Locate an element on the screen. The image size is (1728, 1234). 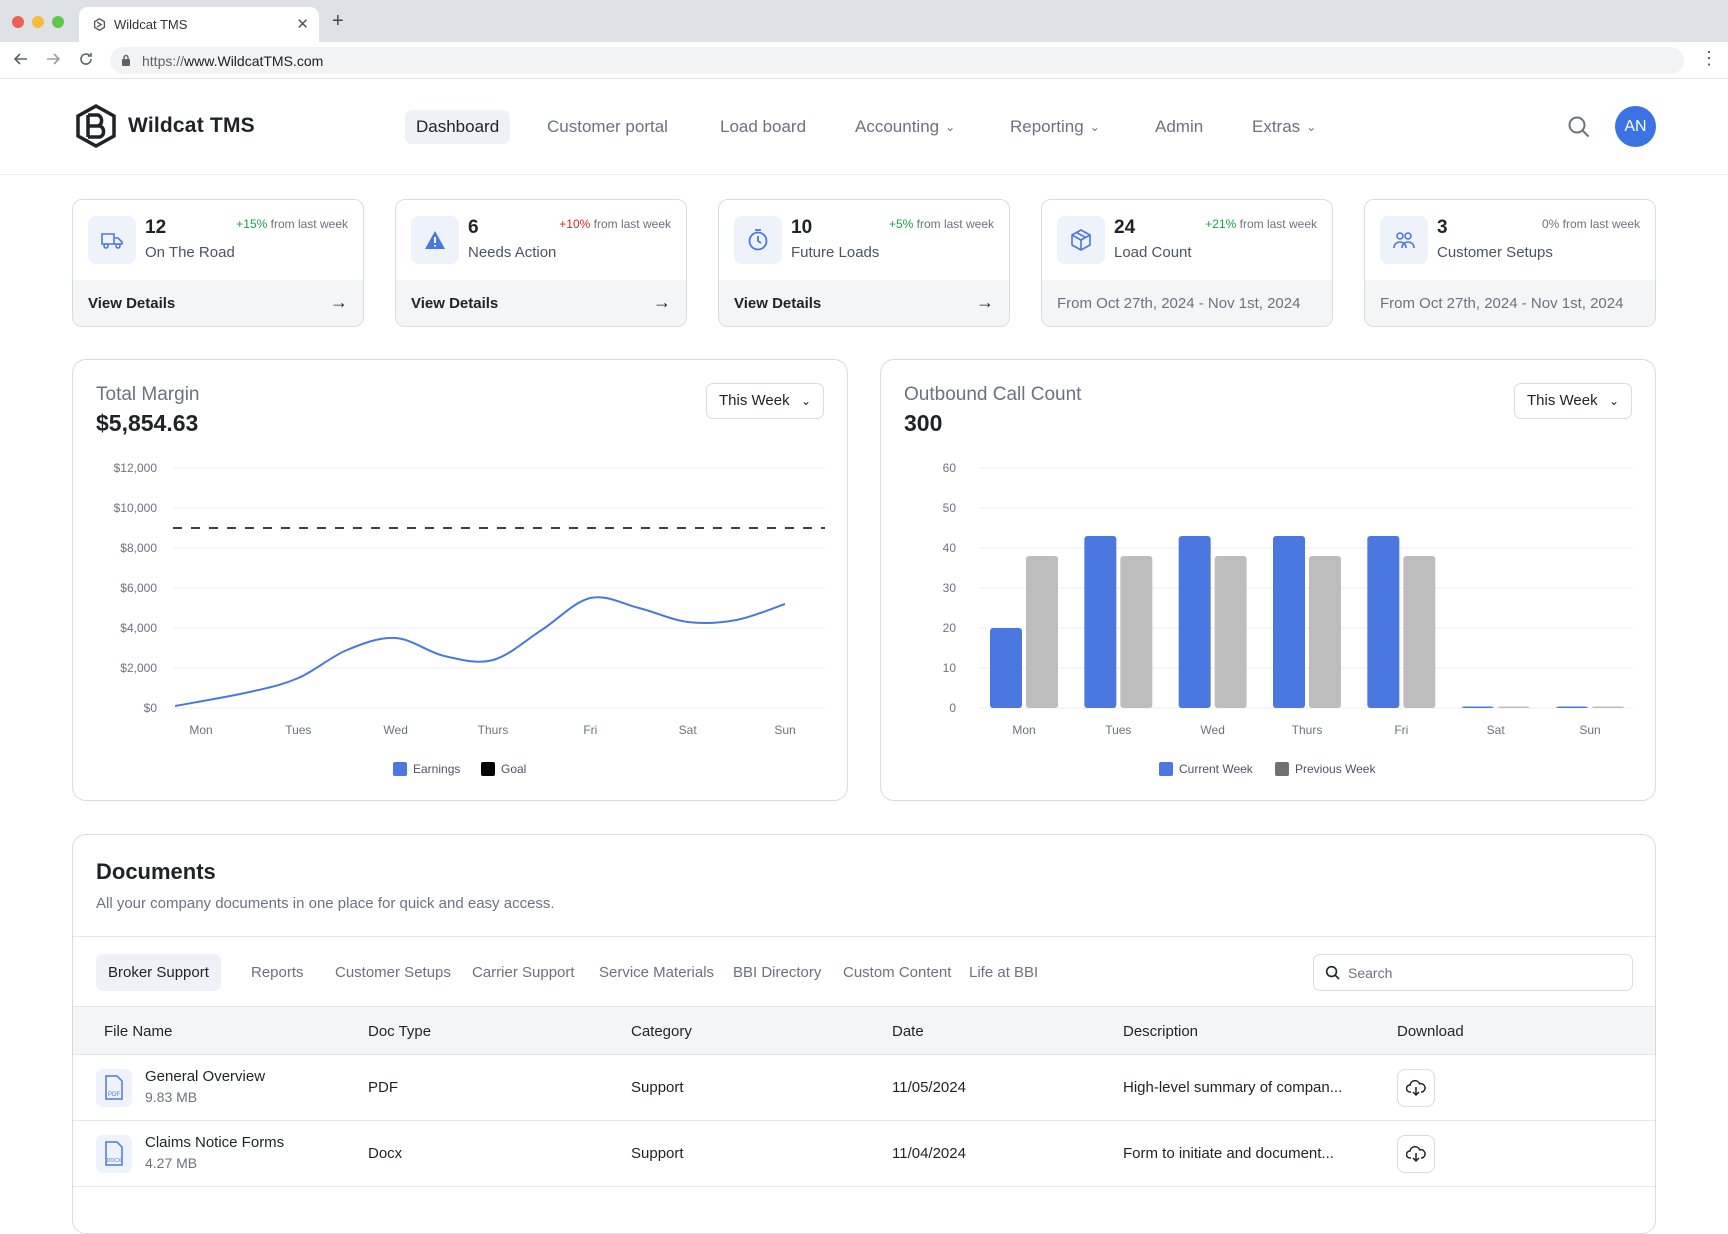
column-header: File Name is located at coordinates (138, 1031).